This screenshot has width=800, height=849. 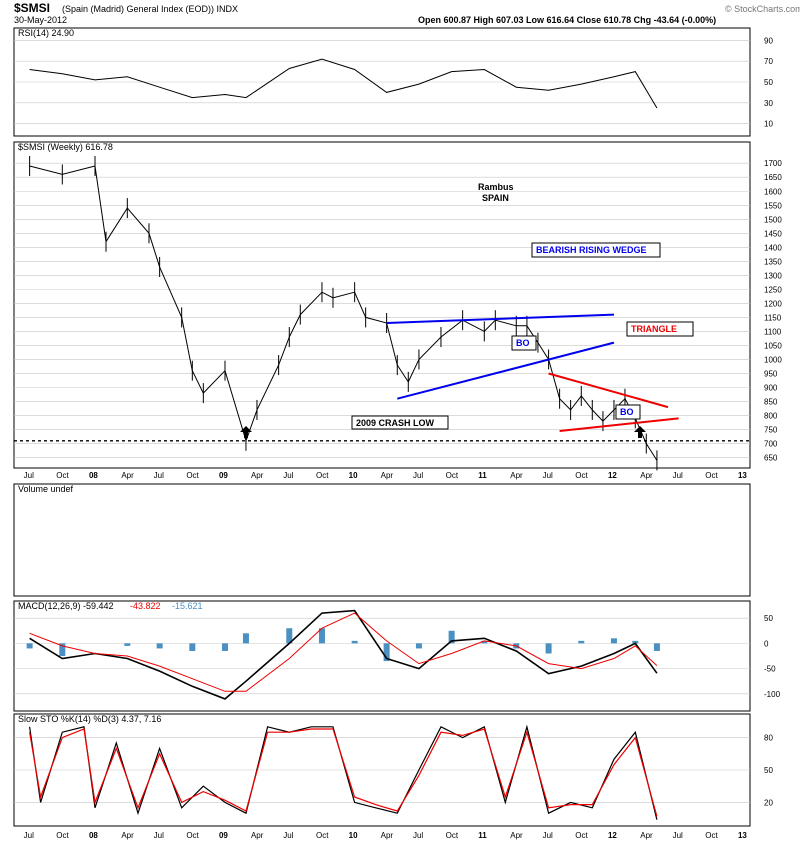 I want to click on price-tick-label: 1600, so click(x=773, y=191).